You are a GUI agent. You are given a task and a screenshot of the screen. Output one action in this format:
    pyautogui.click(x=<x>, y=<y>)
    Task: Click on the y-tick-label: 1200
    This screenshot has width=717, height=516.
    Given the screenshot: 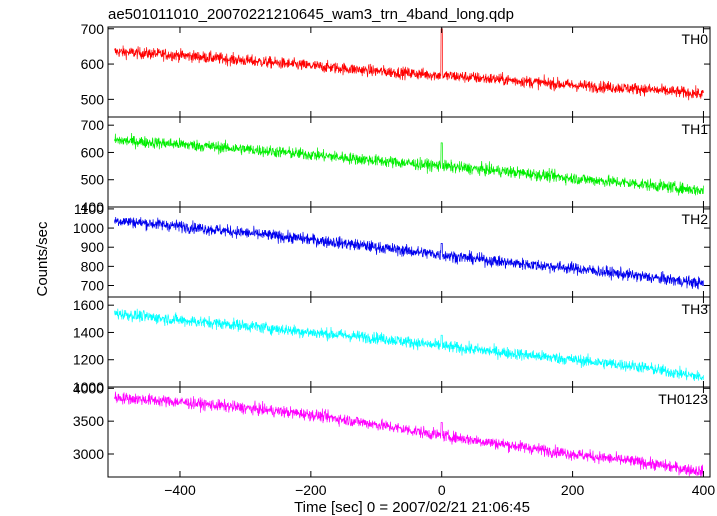 What is the action you would take?
    pyautogui.click(x=88, y=360)
    